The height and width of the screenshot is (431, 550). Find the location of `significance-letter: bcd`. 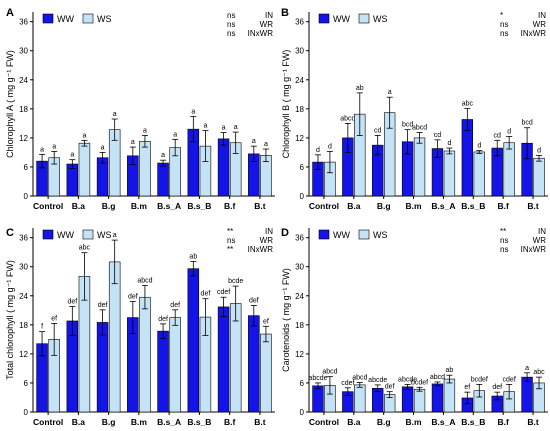

significance-letter: bcd is located at coordinates (407, 125).